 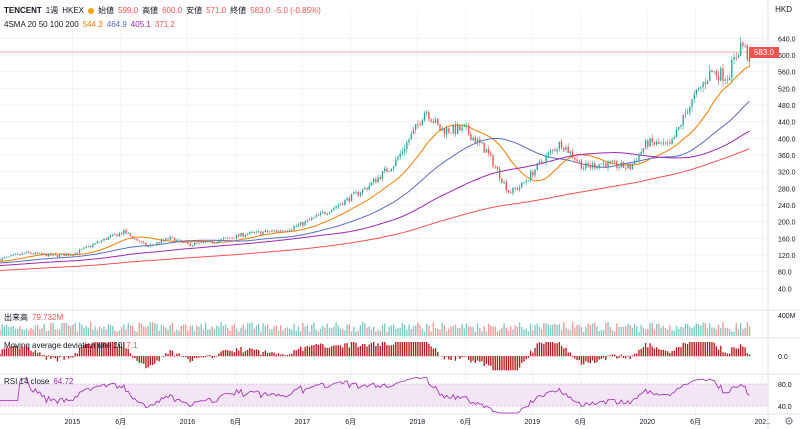 I want to click on symbol-name: TENCENT, so click(x=23, y=10).